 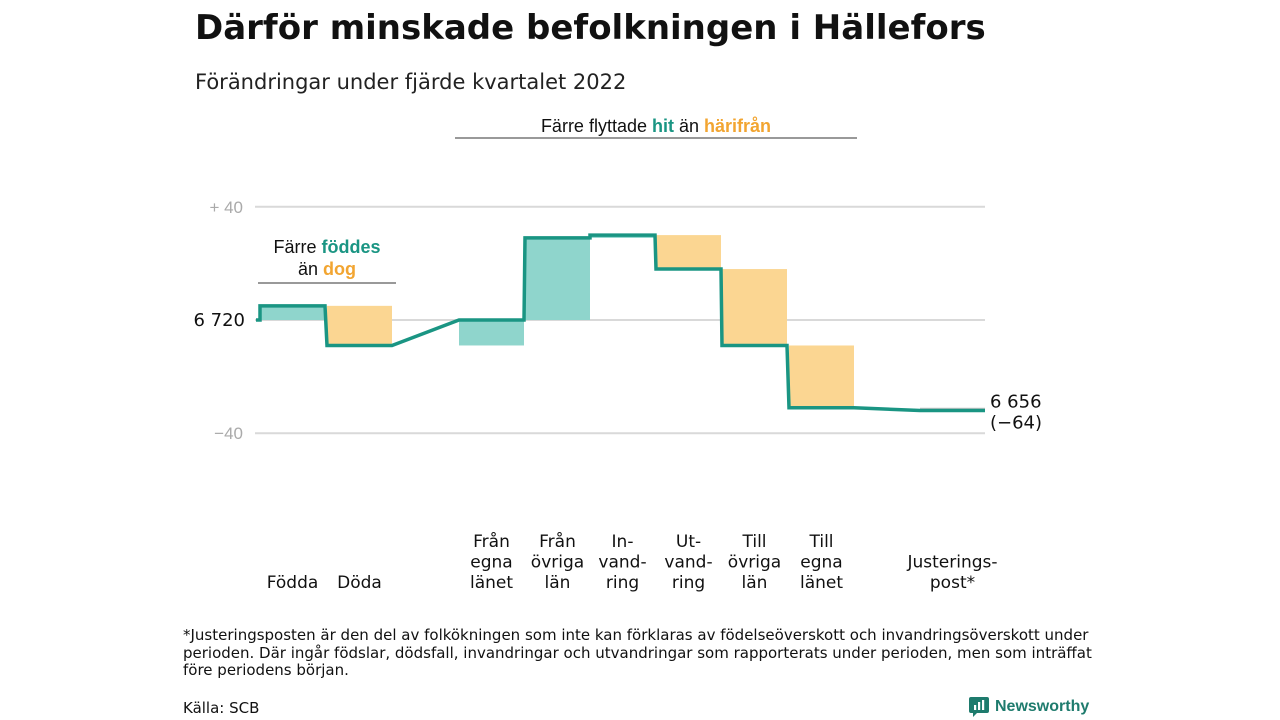 I want to click on end-value-label: 6 656, so click(x=1016, y=402).